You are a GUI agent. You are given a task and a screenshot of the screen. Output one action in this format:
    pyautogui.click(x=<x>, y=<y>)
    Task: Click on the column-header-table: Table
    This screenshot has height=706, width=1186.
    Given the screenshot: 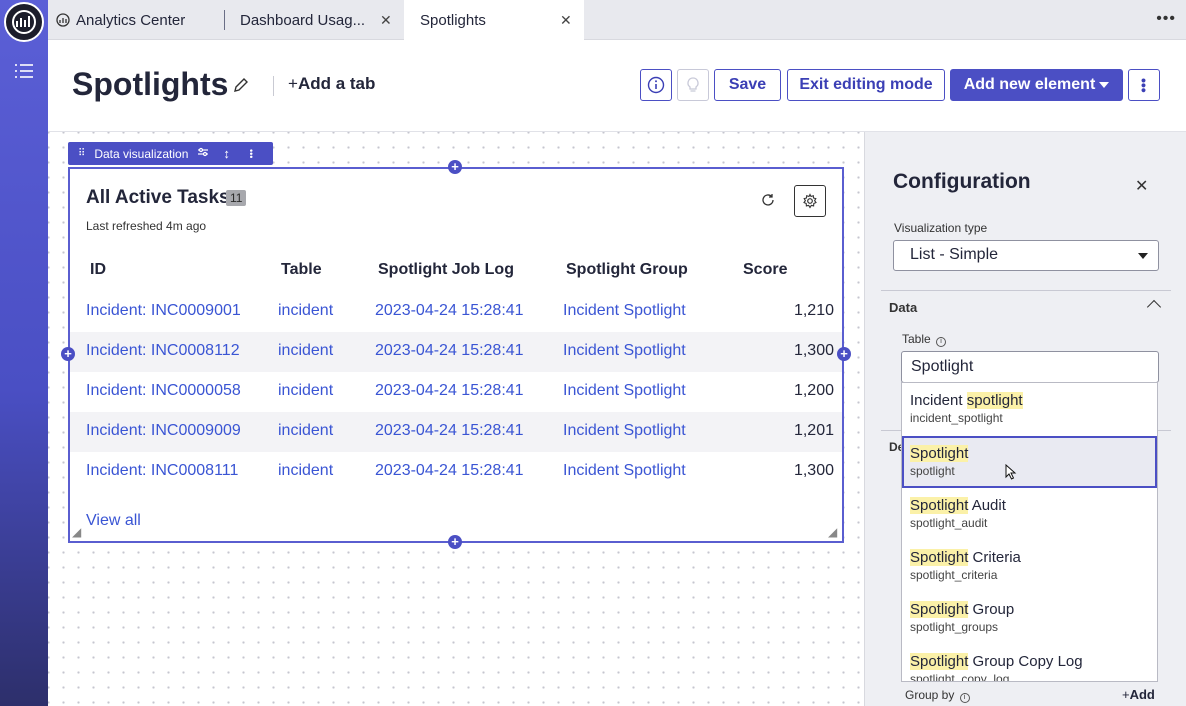 What is the action you would take?
    pyautogui.click(x=301, y=269)
    